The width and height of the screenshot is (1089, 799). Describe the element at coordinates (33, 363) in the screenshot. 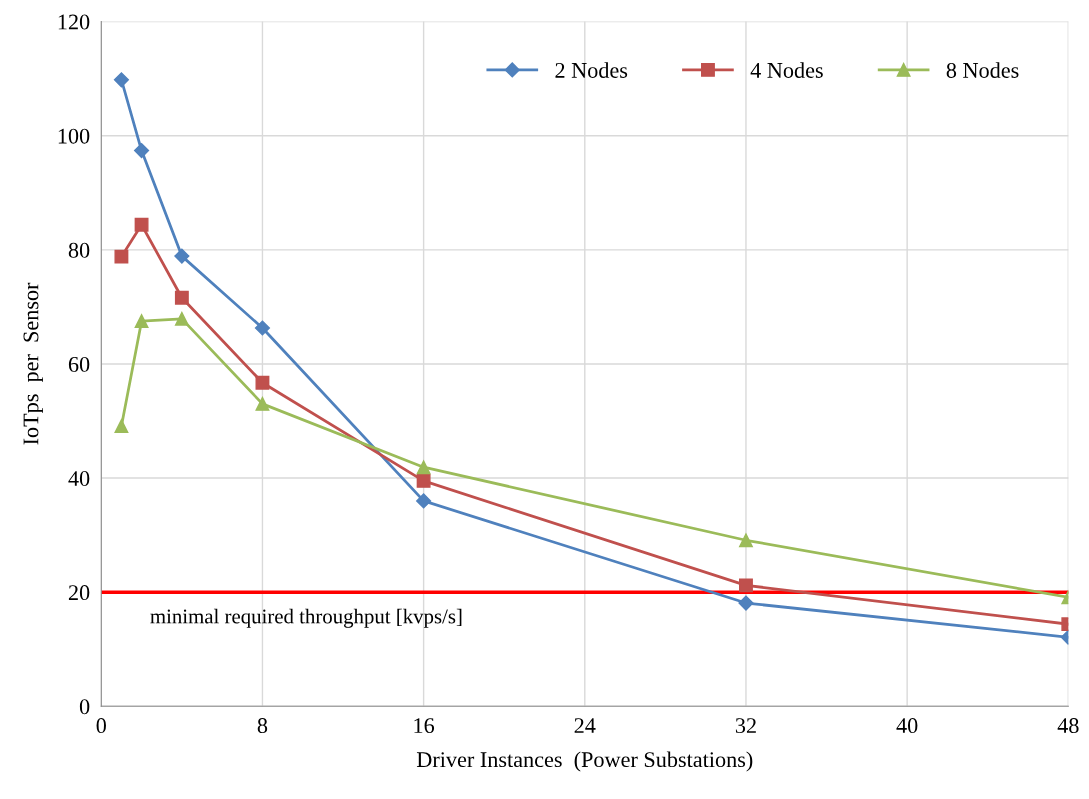

I see `y-axis-title: IoTps per Sensor` at that location.